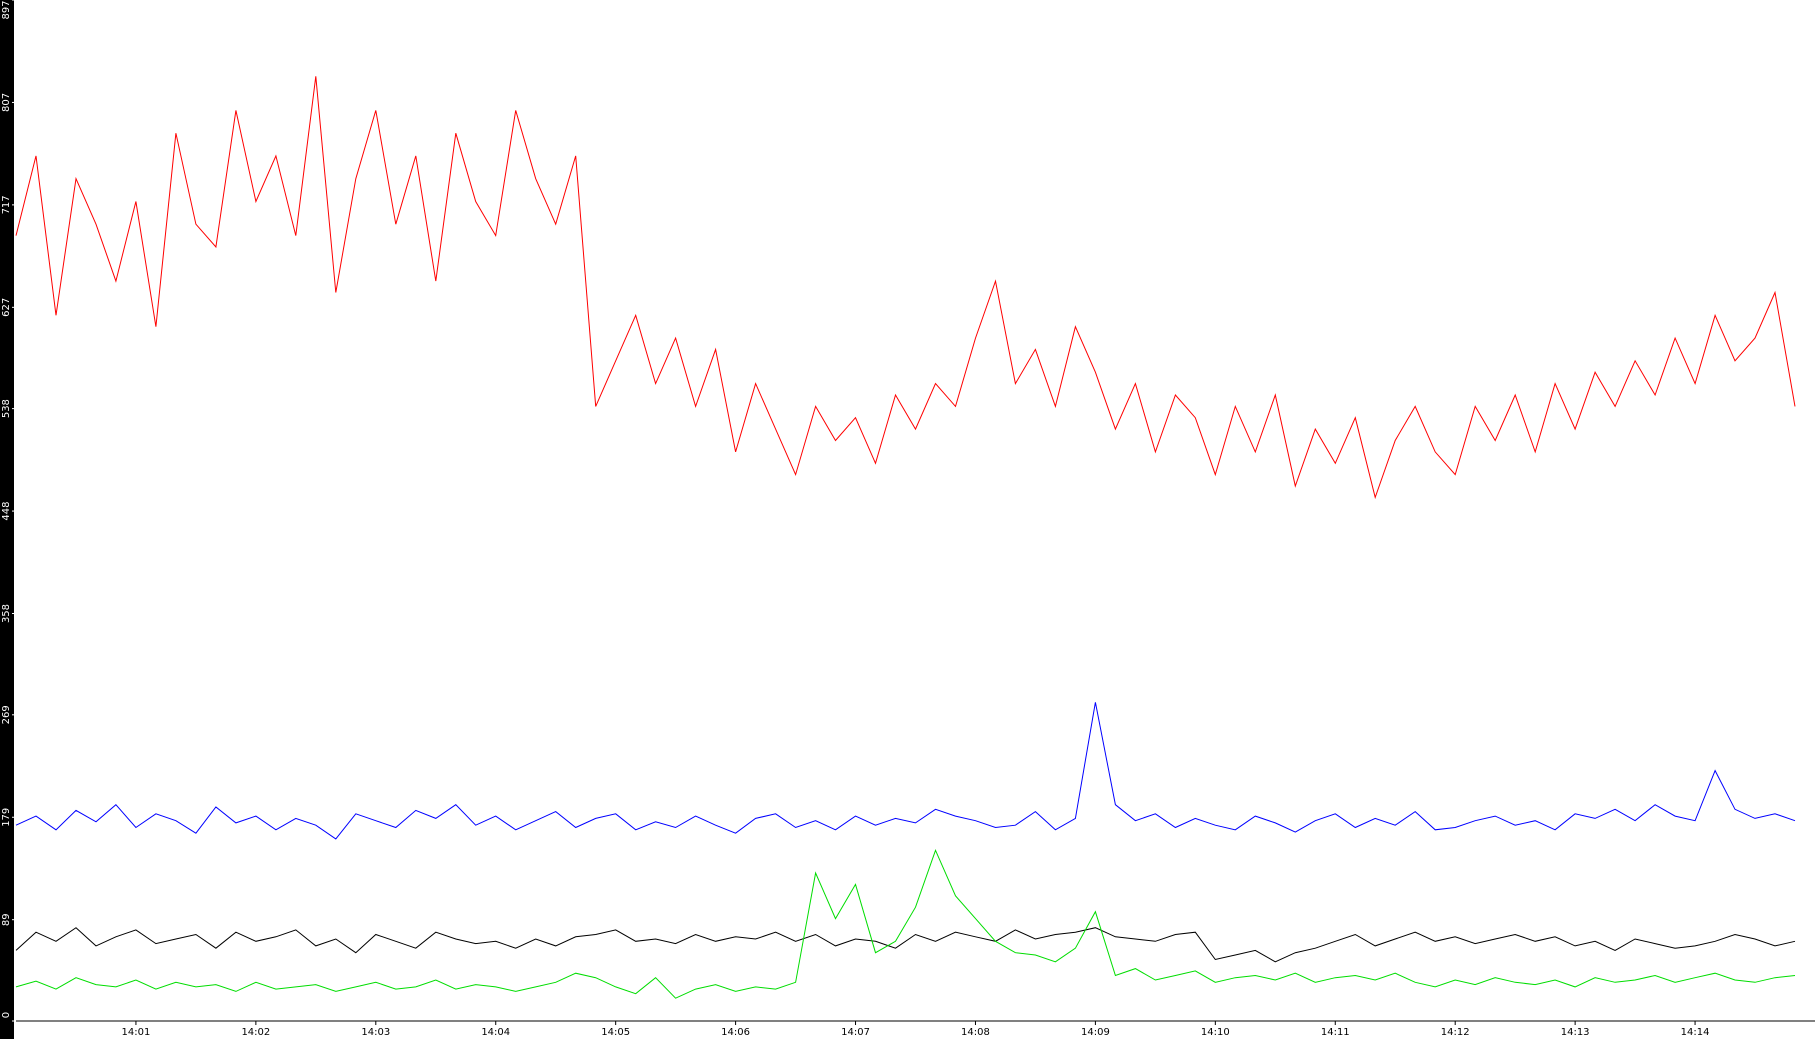 The width and height of the screenshot is (1815, 1039). I want to click on y-tick-label: 89, so click(6, 919).